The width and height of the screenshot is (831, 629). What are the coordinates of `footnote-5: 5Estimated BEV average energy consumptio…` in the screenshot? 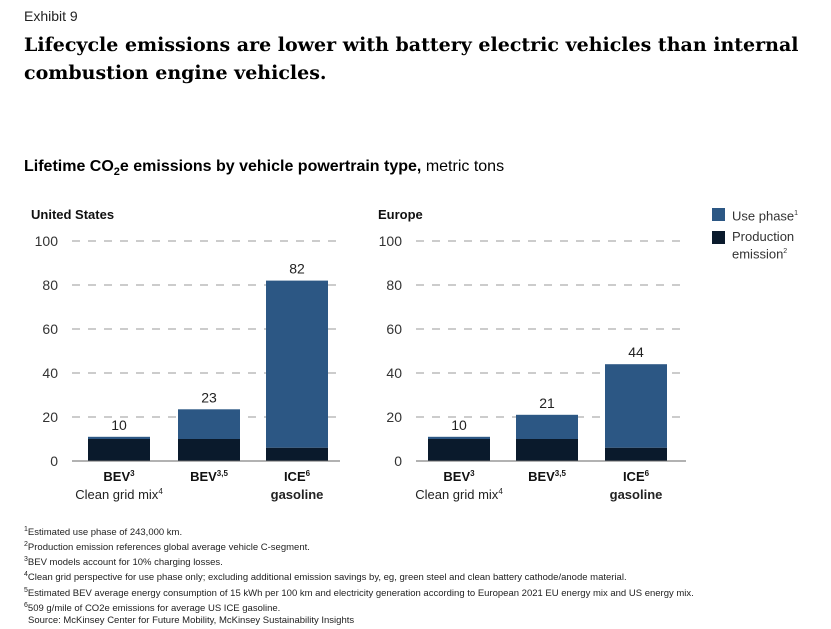 It's located at (359, 592).